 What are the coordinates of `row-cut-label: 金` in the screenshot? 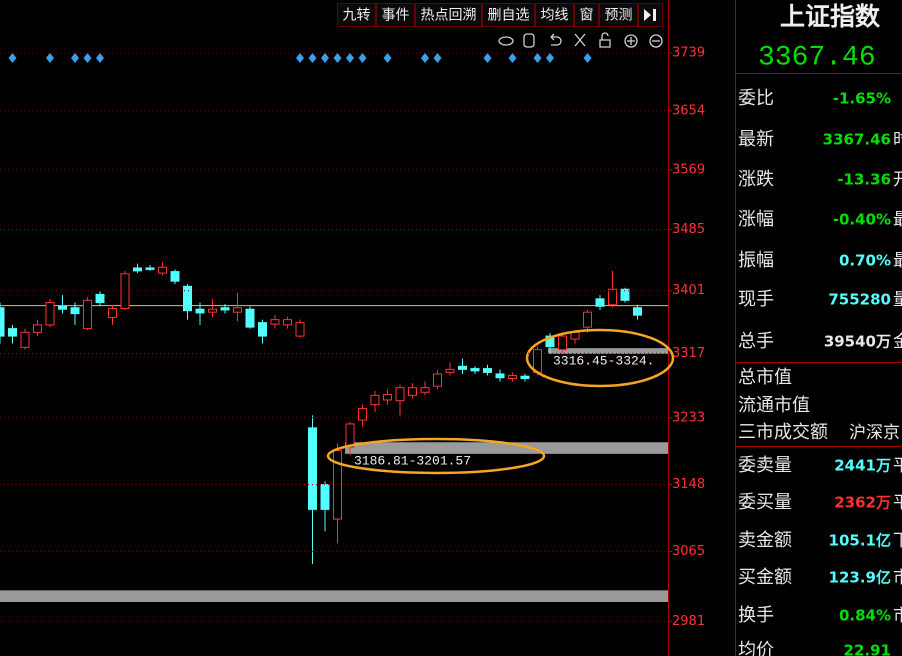 It's located at (897, 342).